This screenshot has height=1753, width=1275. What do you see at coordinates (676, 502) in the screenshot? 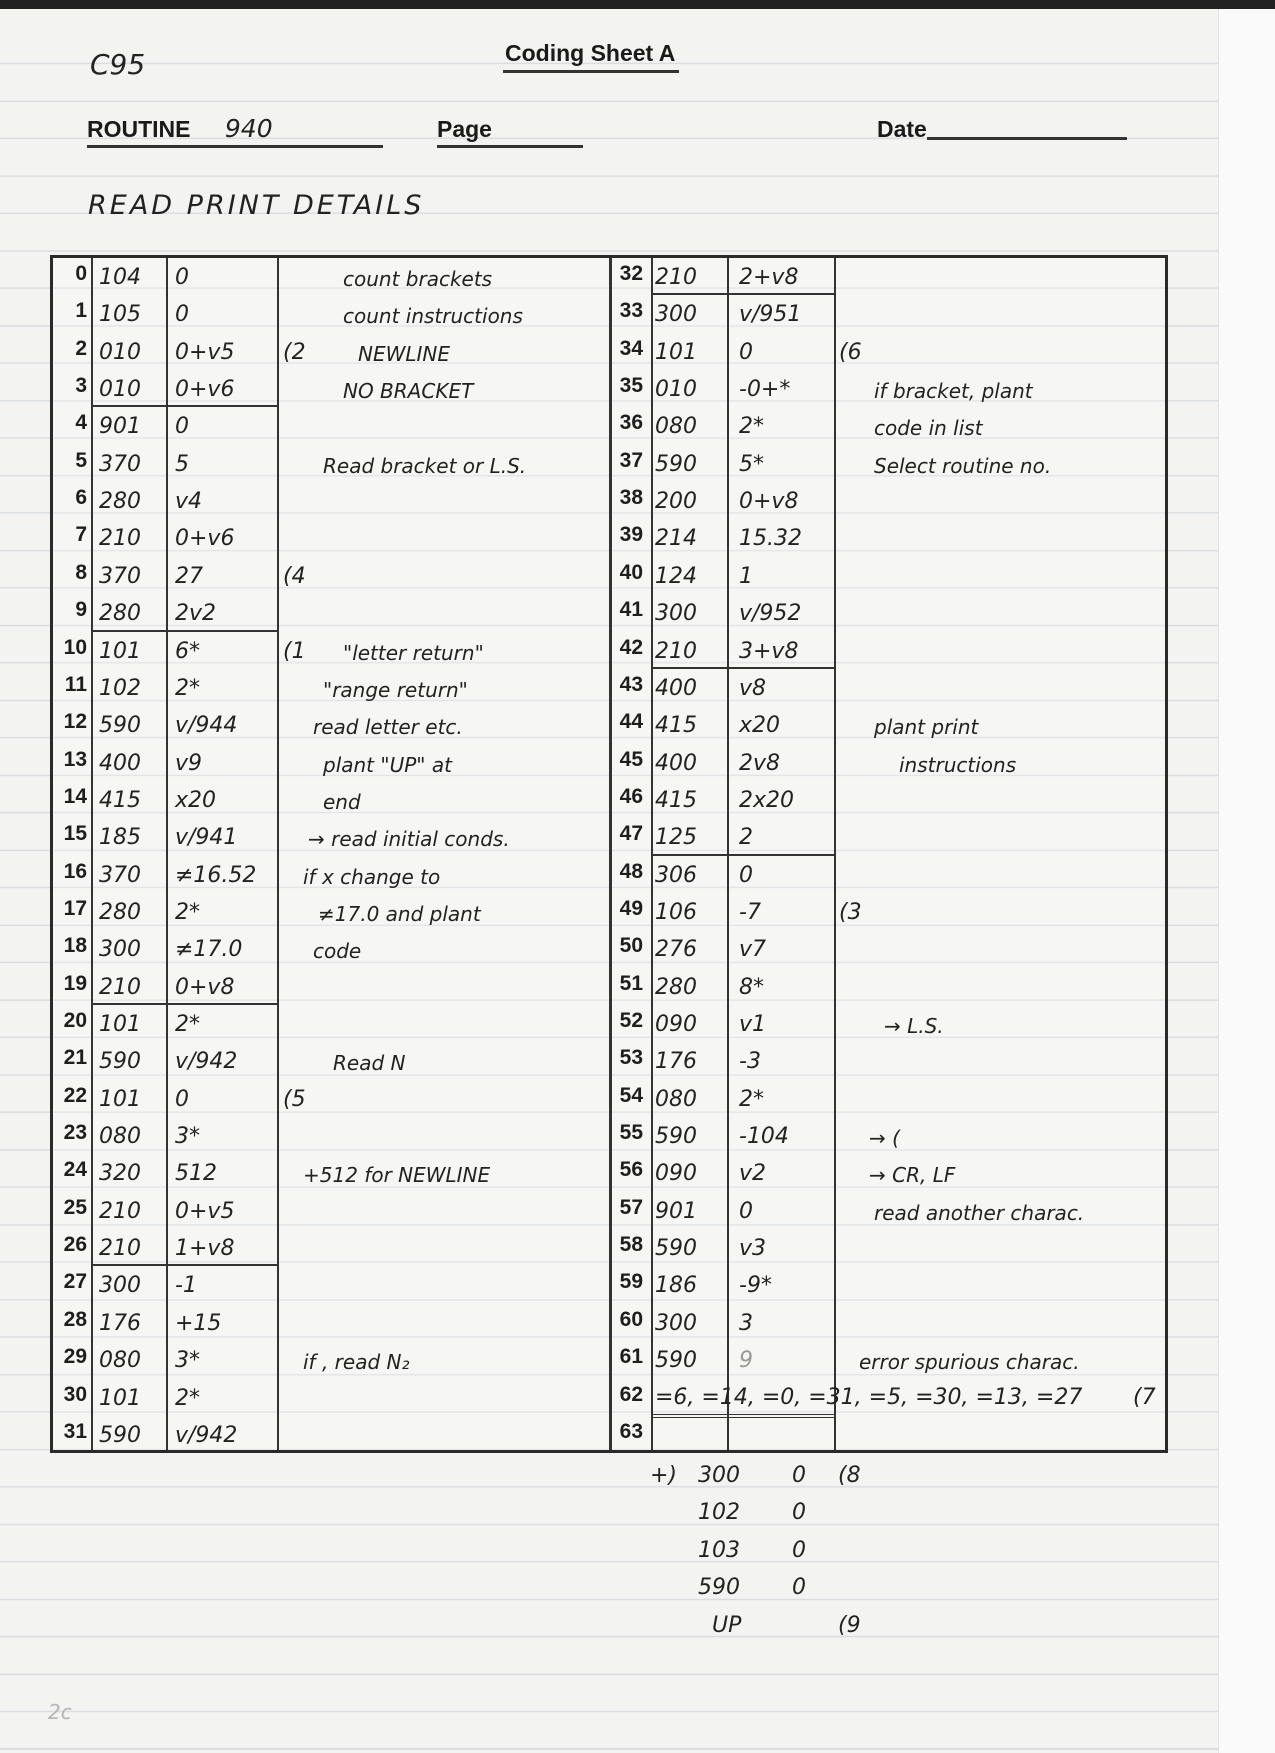
I see `function-code: 200` at bounding box center [676, 502].